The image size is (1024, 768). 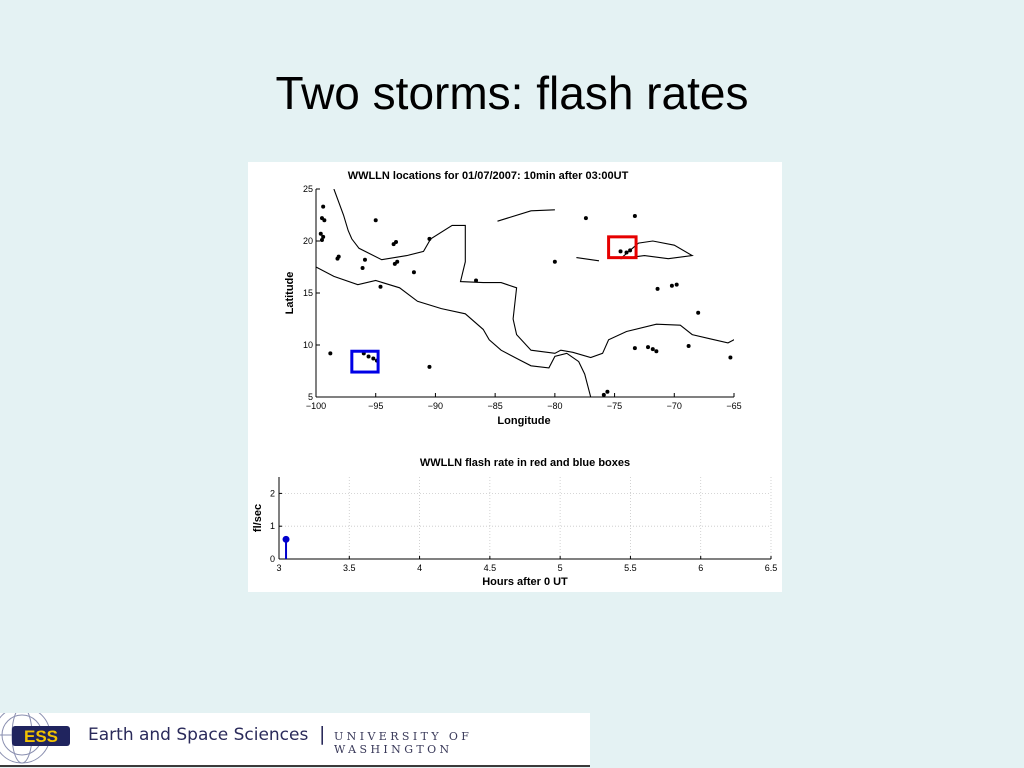 I want to click on rate-chart-title: WWLLN flash rate in red and blue boxes, so click(x=525, y=463).